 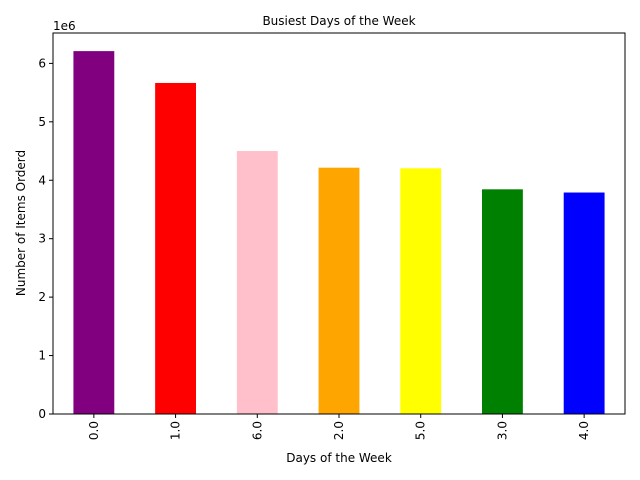 What do you see at coordinates (42, 122) in the screenshot?
I see `y-tick-label: 5` at bounding box center [42, 122].